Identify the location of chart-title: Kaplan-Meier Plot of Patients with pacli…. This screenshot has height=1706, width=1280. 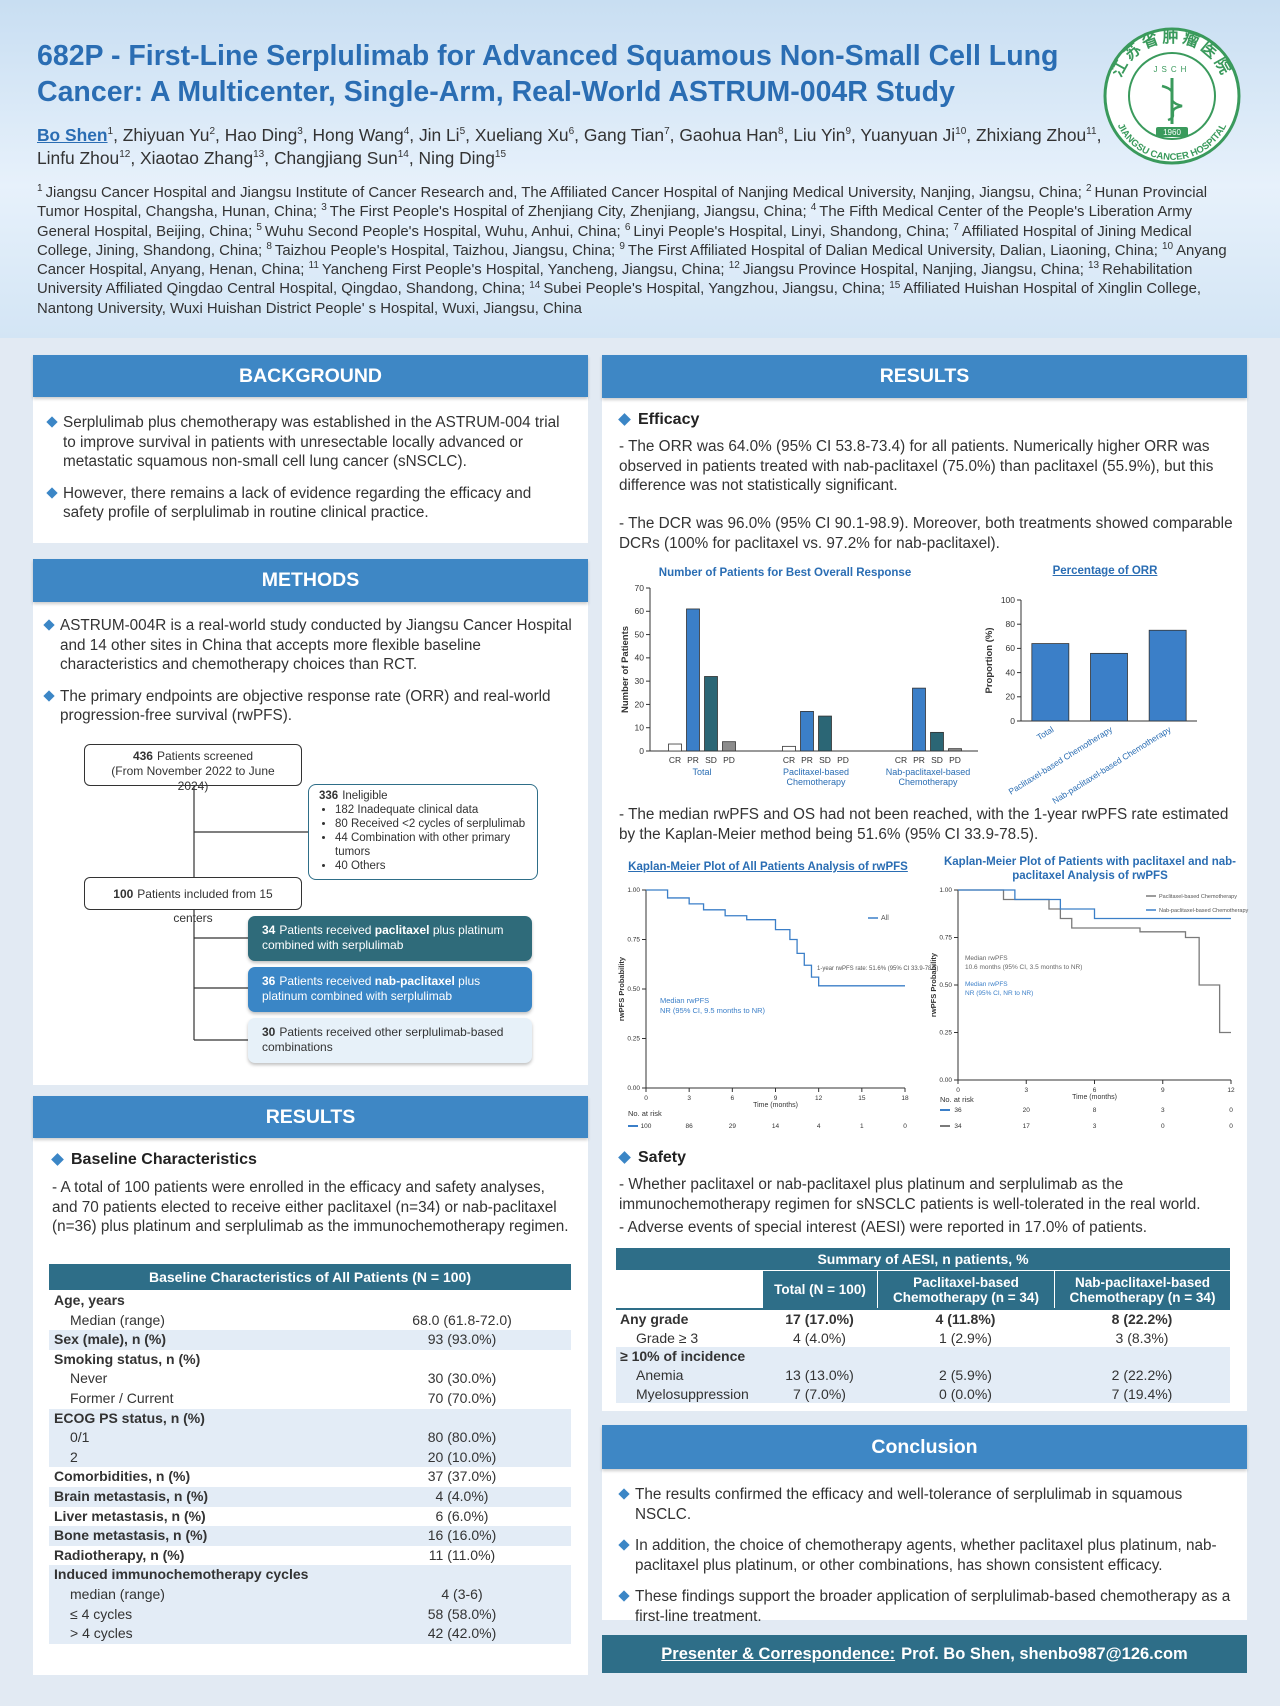
(1090, 869).